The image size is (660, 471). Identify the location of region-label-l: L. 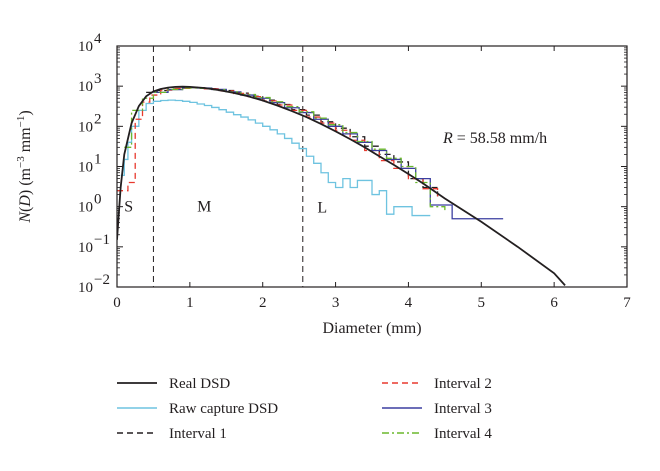
(322, 208).